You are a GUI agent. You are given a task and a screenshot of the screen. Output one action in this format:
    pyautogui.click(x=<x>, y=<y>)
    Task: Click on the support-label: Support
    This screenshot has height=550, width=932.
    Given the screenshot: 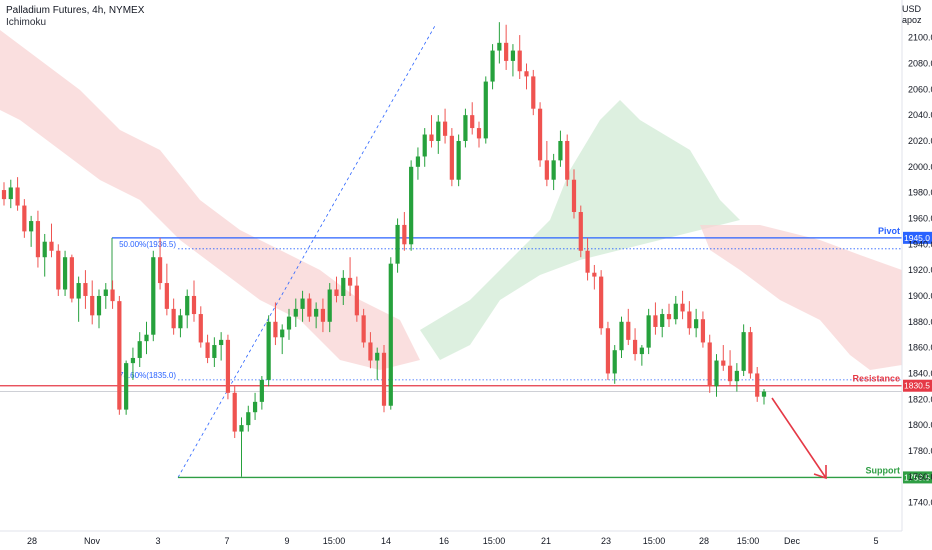 What is the action you would take?
    pyautogui.click(x=883, y=470)
    